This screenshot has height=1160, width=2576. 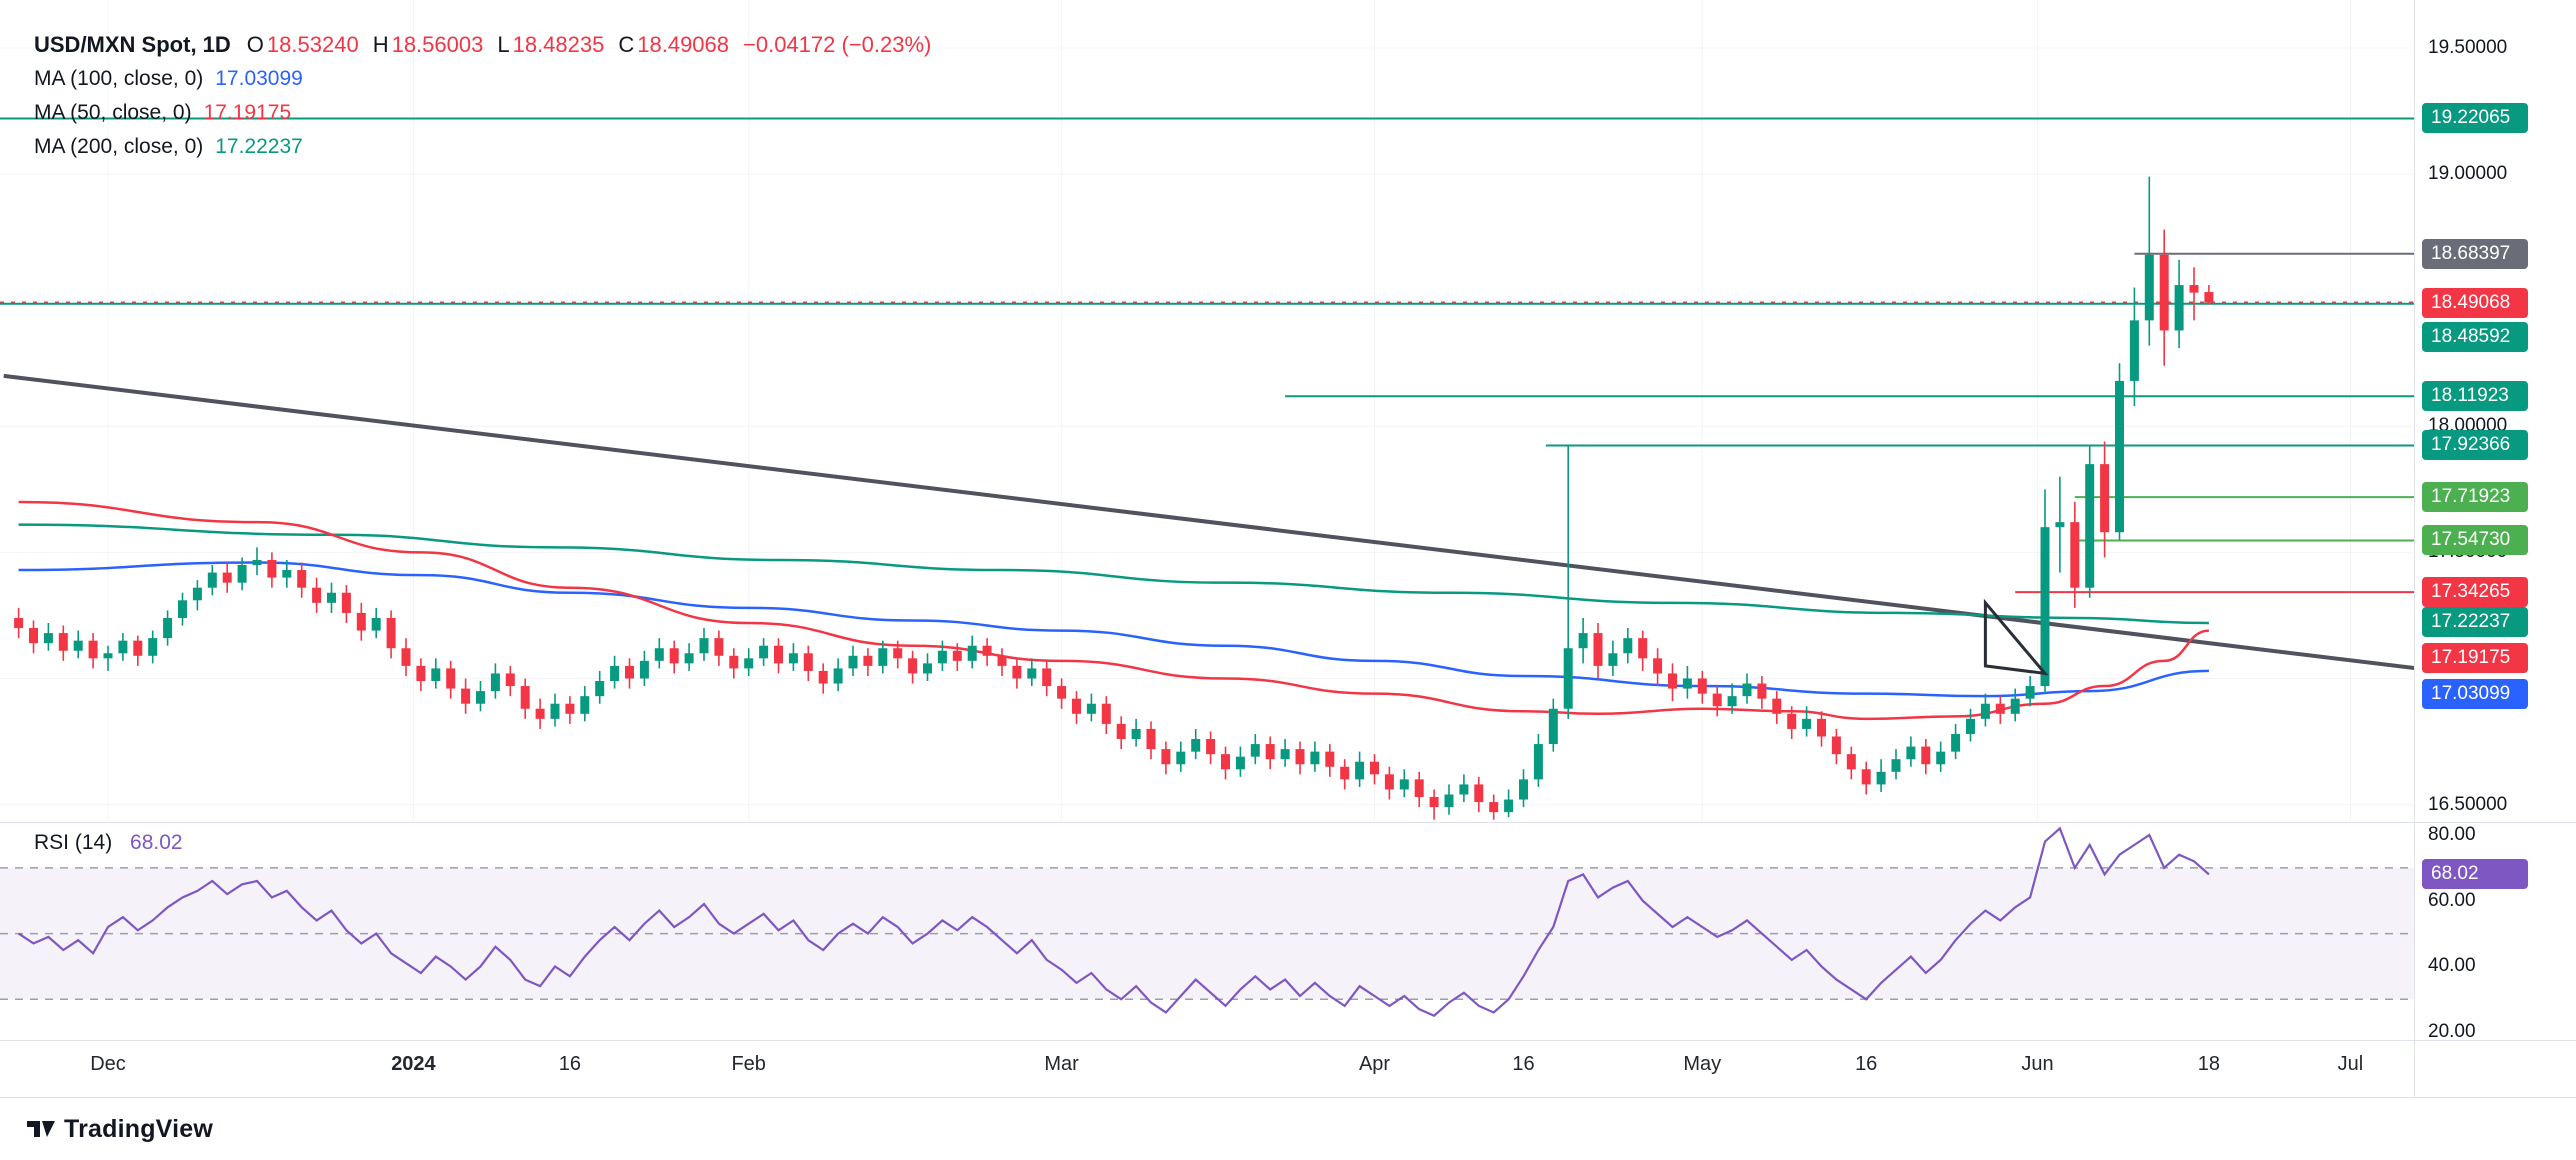 I want to click on close-value: C 18.49068, so click(x=674, y=44).